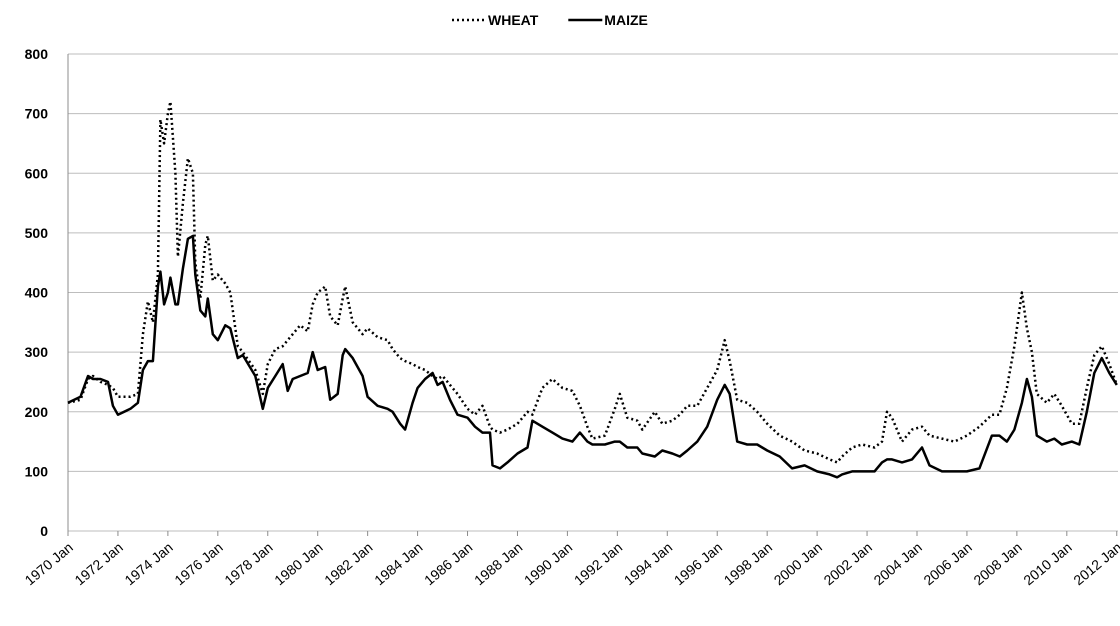  I want to click on x-tick-label: 1992 Jan, so click(598, 563).